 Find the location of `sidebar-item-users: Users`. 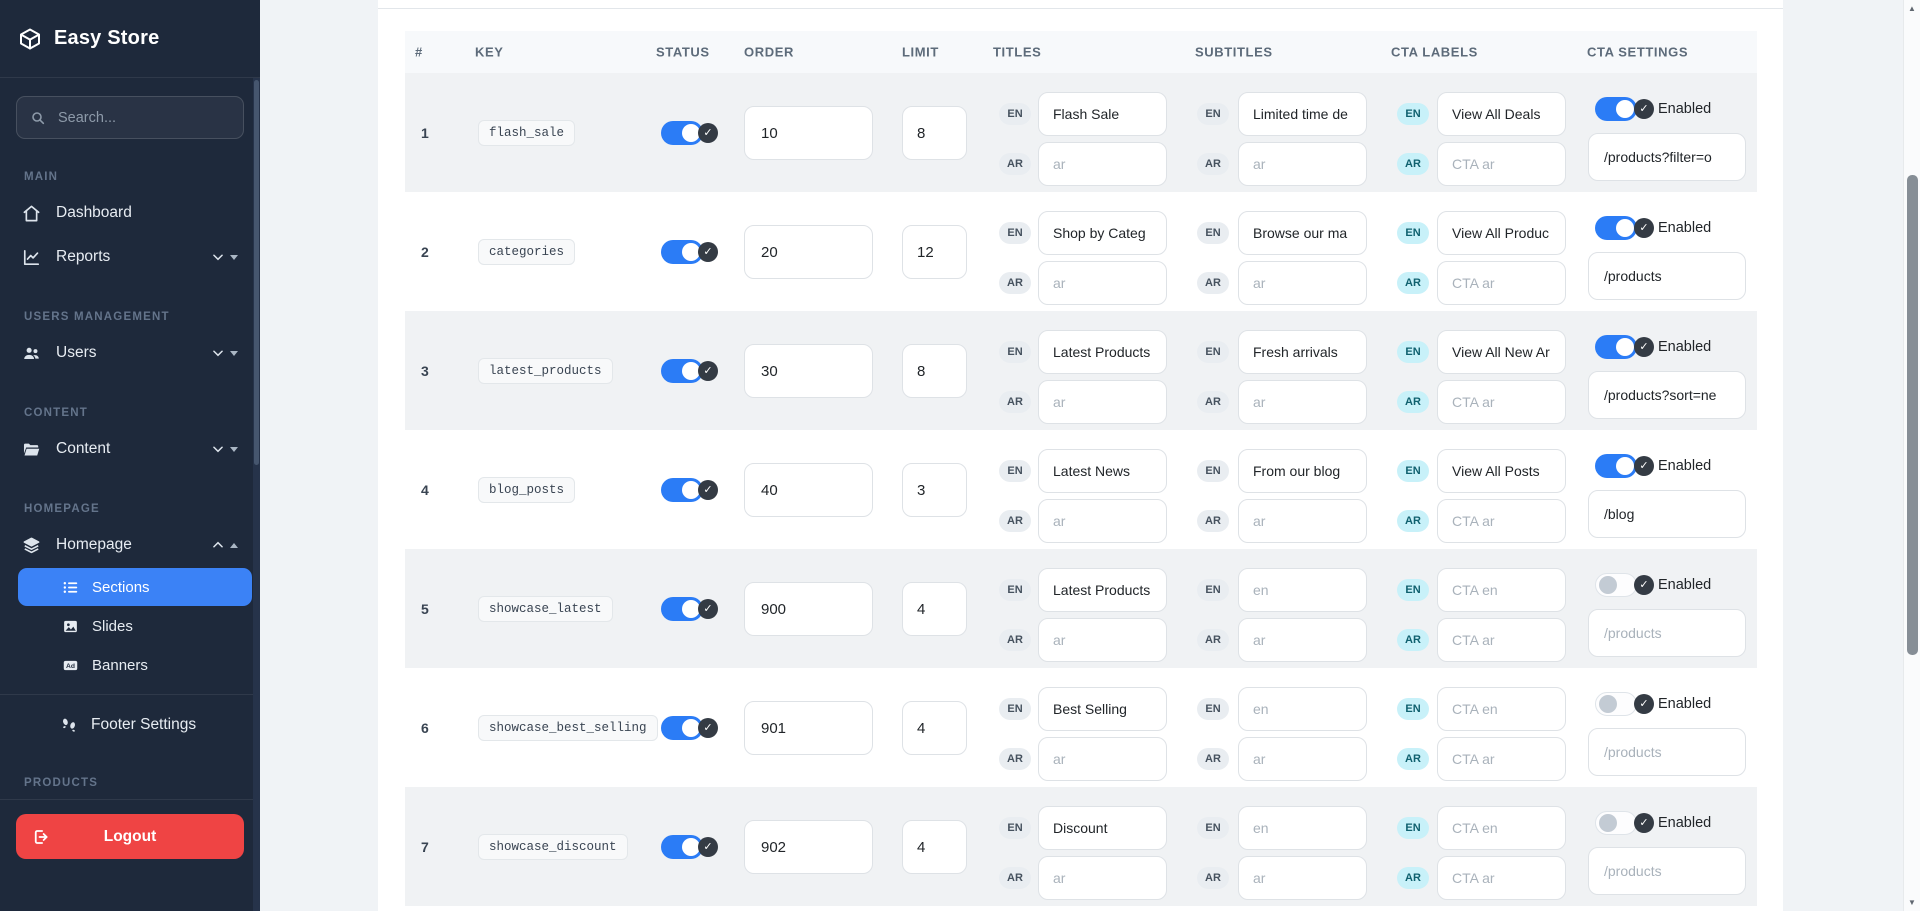

sidebar-item-users: Users is located at coordinates (130, 353).